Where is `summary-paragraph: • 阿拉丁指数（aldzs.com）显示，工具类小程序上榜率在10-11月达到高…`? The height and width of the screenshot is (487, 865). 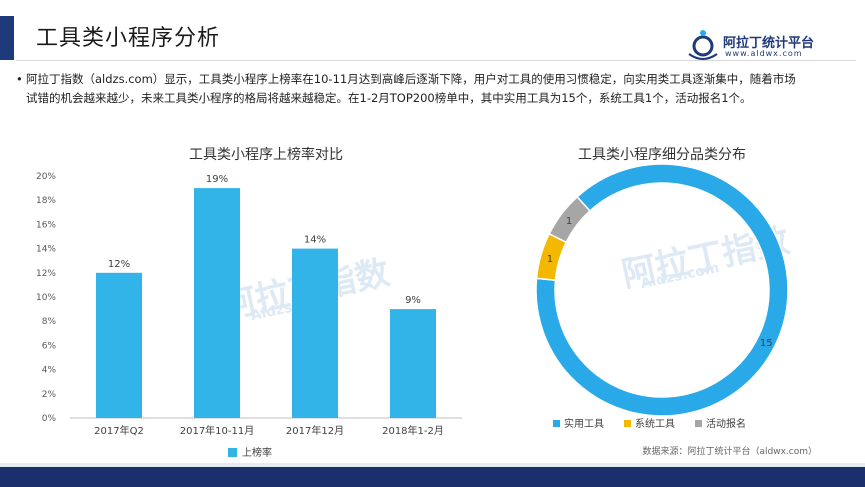
summary-paragraph: • 阿拉丁指数（aldzs.com）显示，工具类小程序上榜率在10-11月达到高… is located at coordinates (411, 89).